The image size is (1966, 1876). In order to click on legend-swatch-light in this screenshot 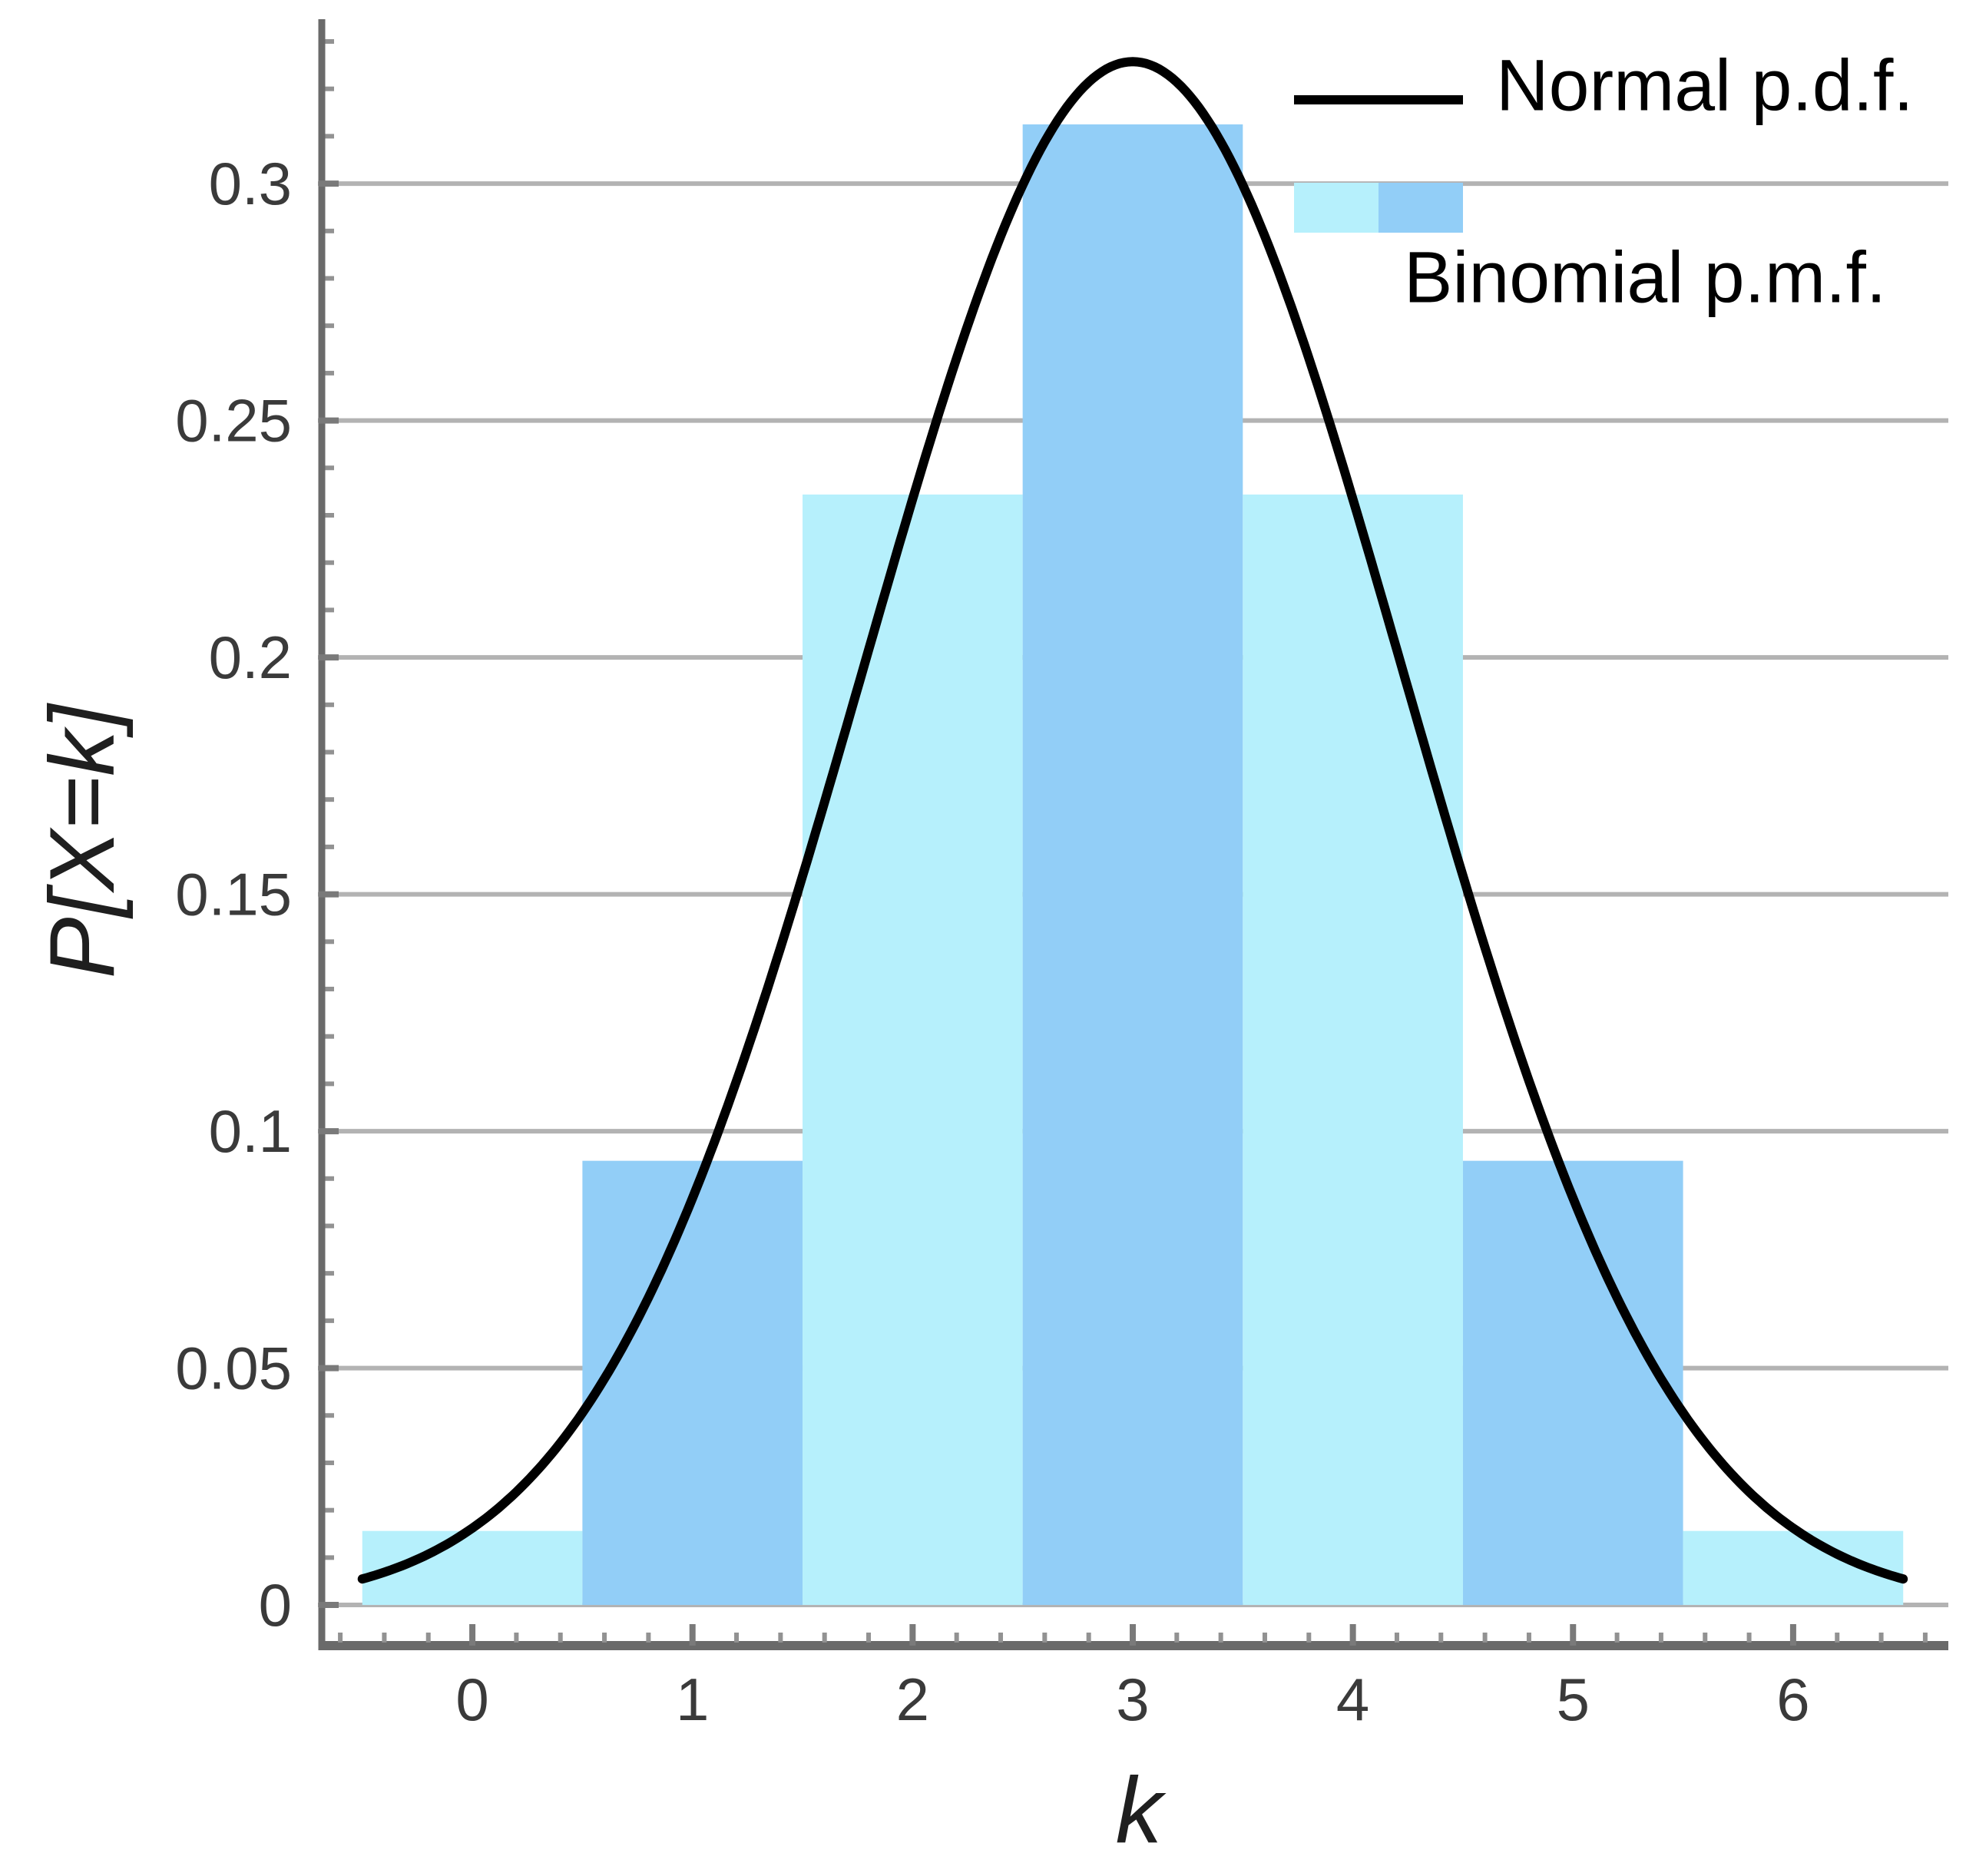, I will do `click(1336, 208)`.